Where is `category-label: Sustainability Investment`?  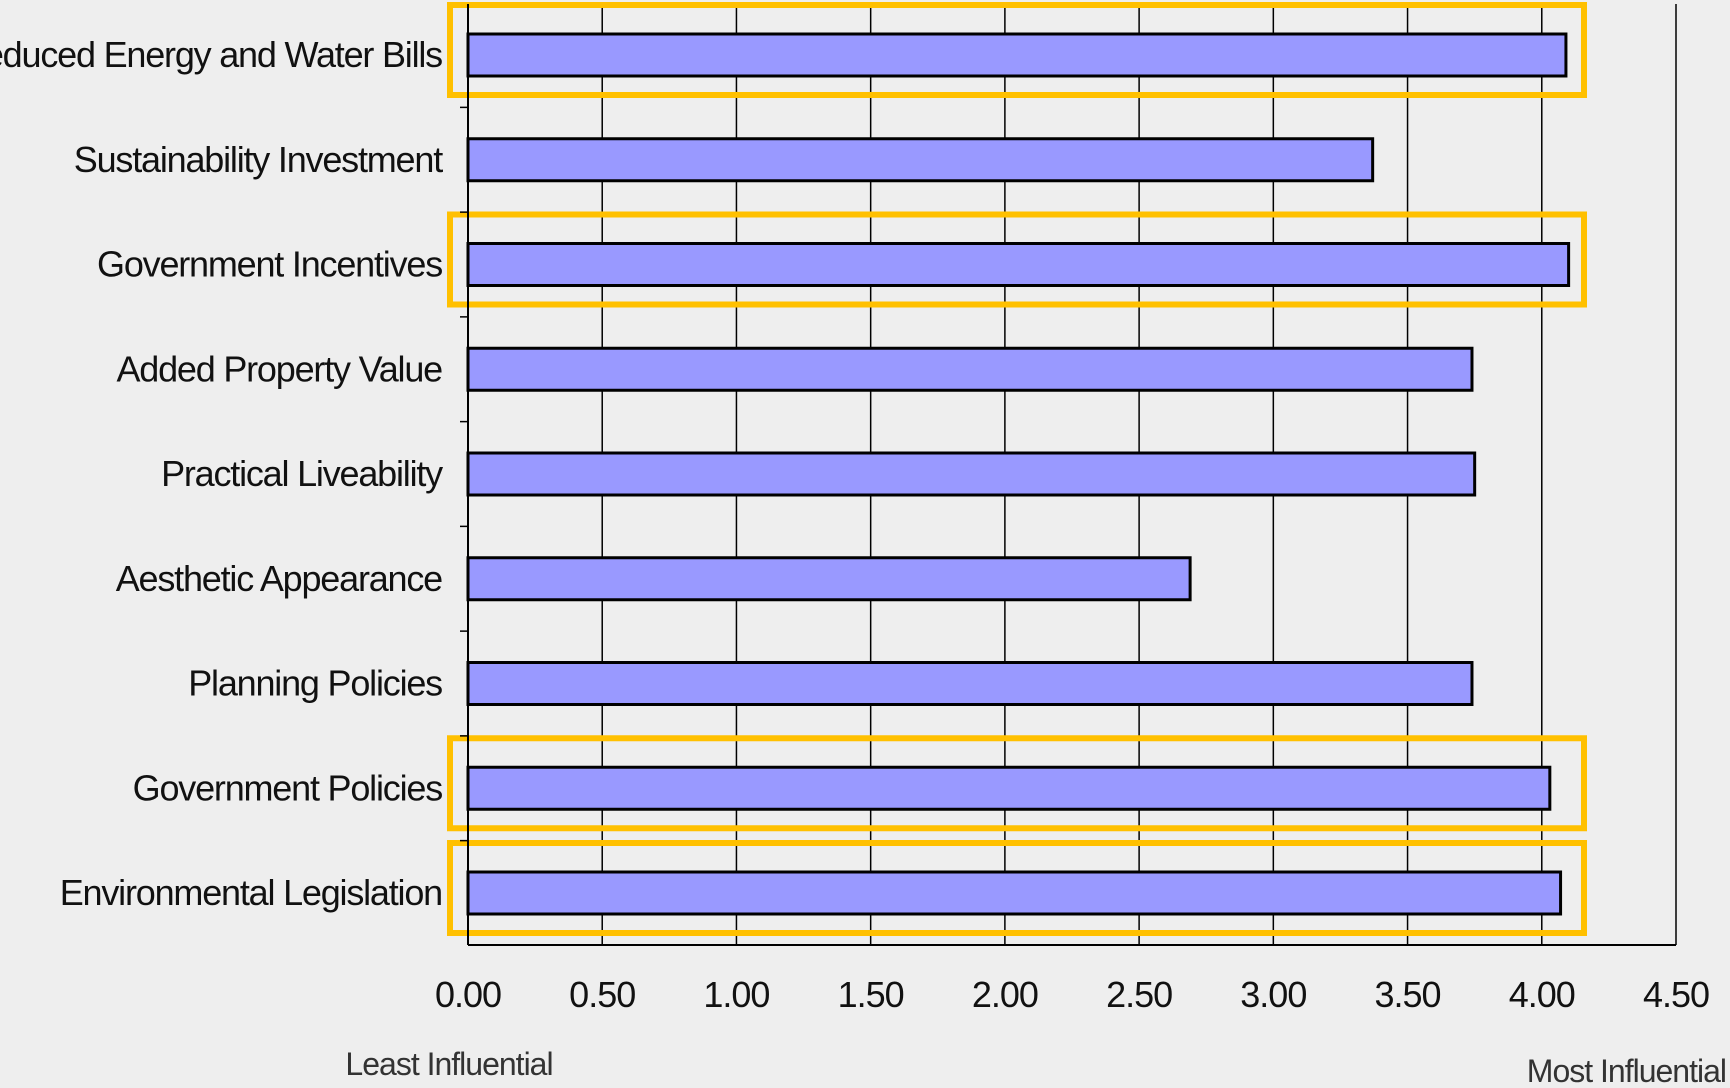 category-label: Sustainability Investment is located at coordinates (258, 159).